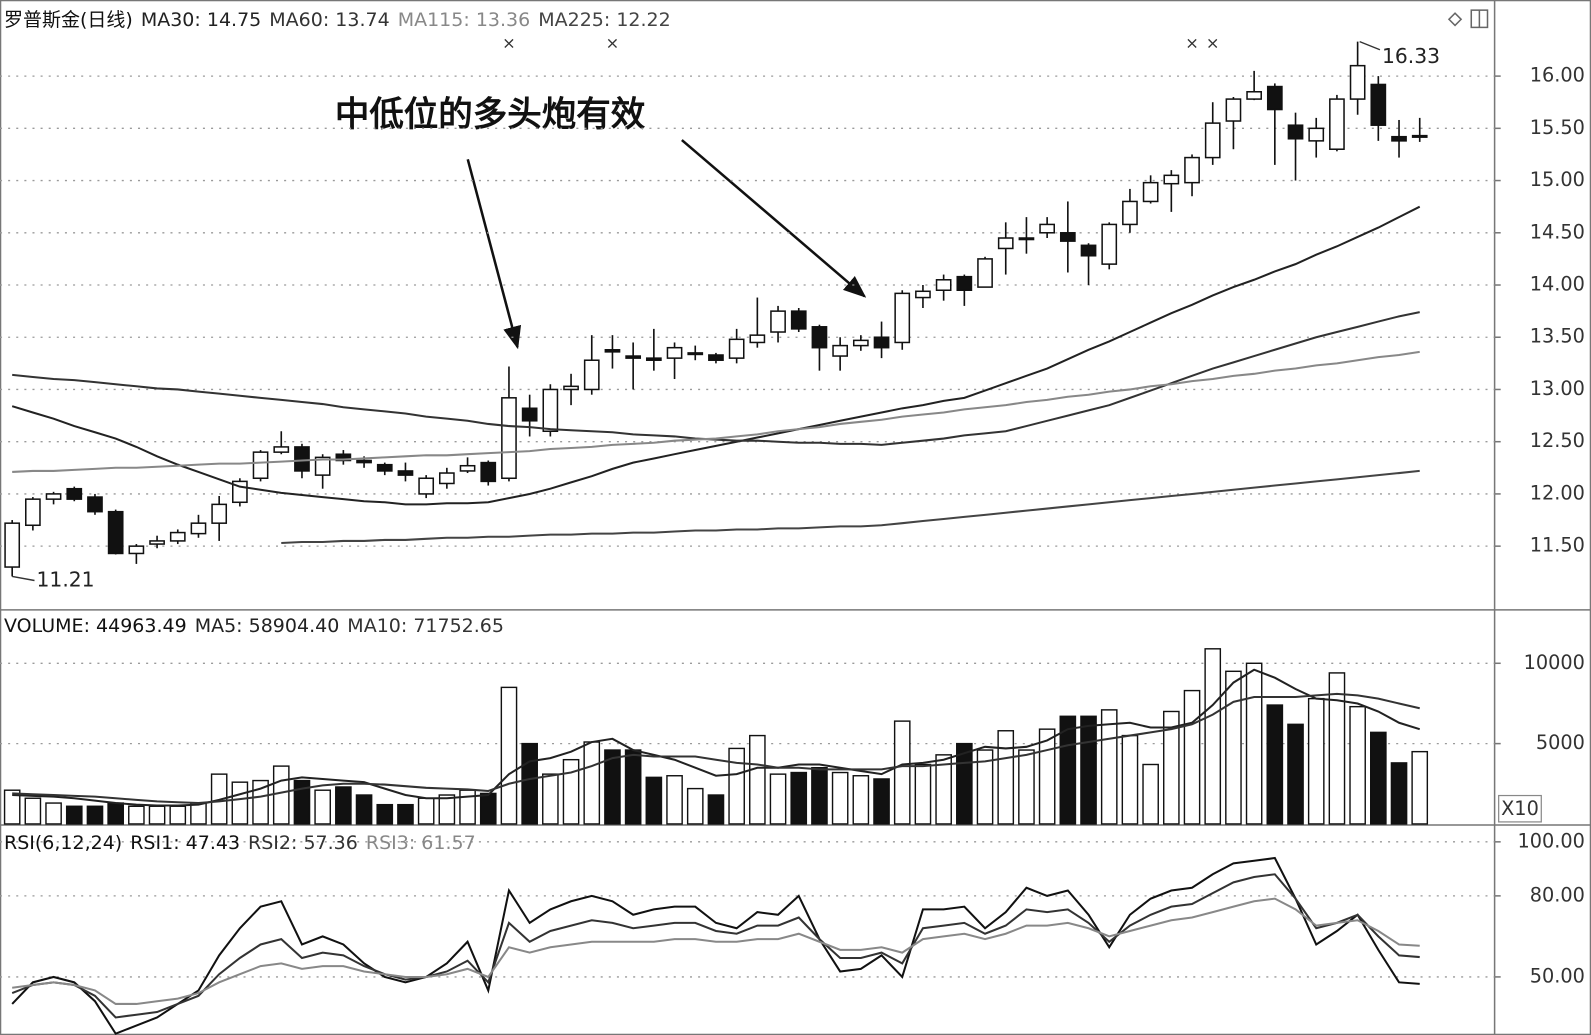  What do you see at coordinates (1557, 894) in the screenshot?
I see `y-tick-label: 80.00` at bounding box center [1557, 894].